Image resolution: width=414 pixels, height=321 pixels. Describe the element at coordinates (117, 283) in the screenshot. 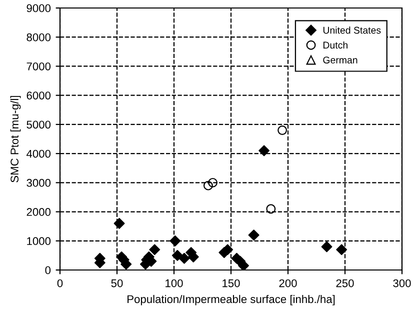

I see `x-tick-label: 50` at that location.